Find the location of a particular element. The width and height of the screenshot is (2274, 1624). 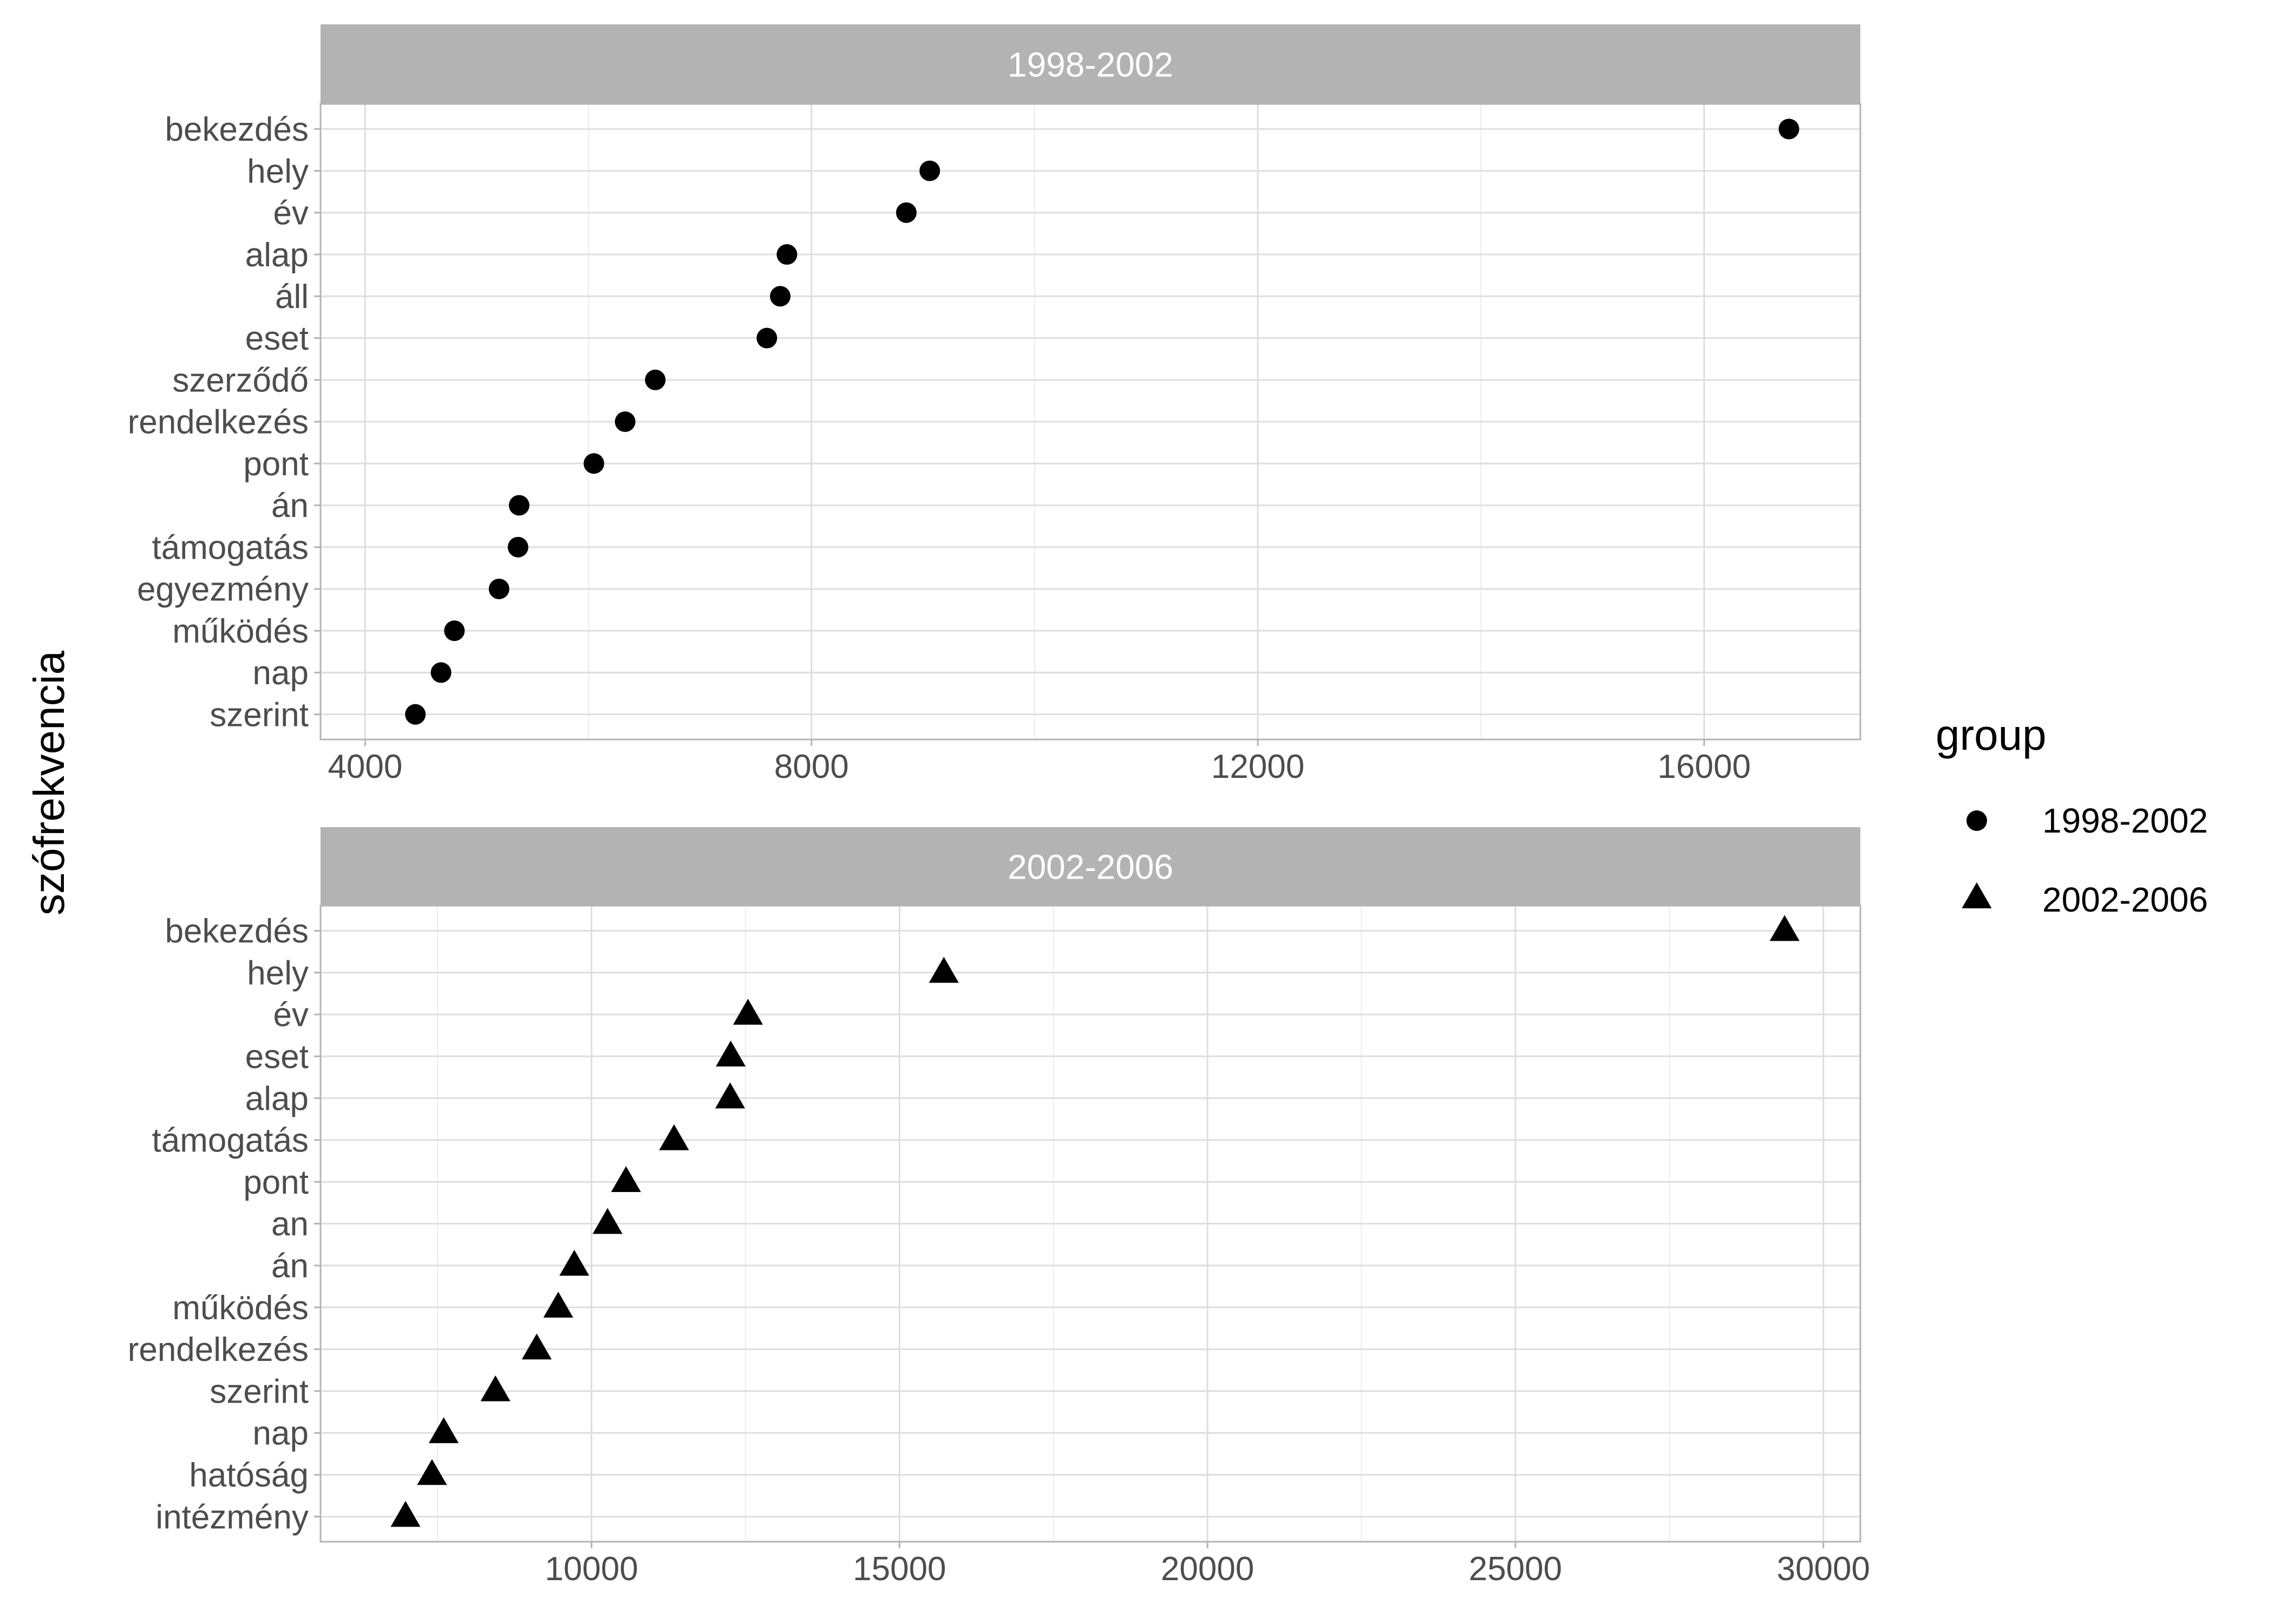

panel-strip-title: 2002-2006 is located at coordinates (1091, 868).